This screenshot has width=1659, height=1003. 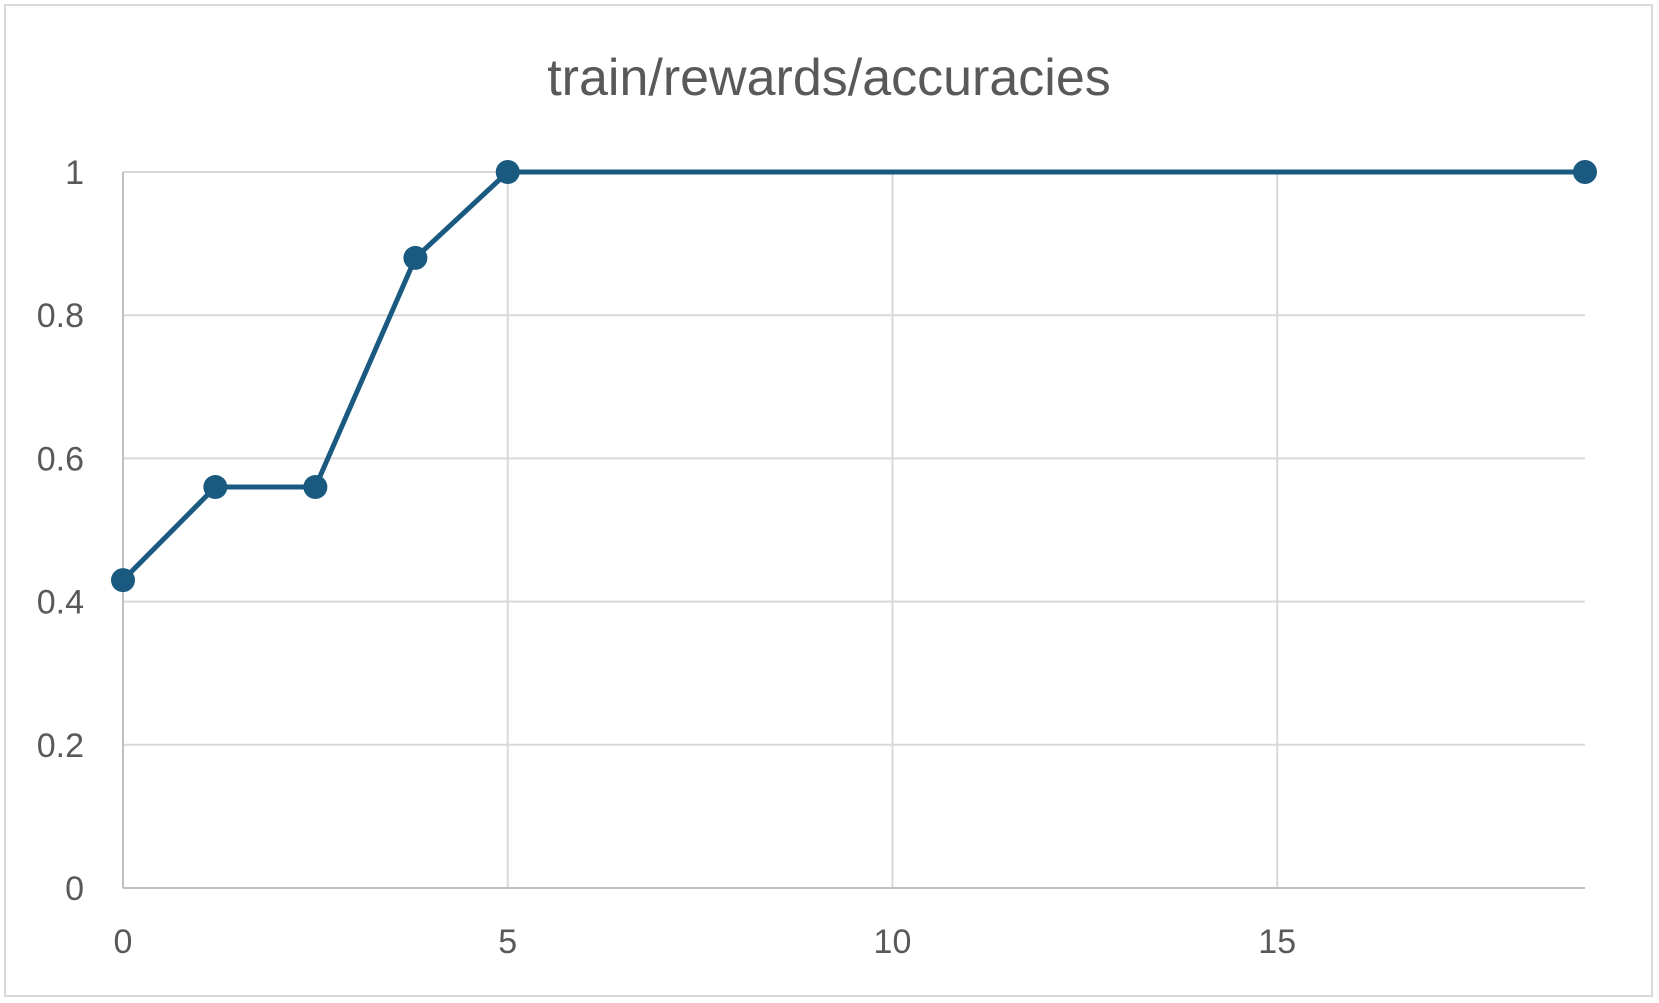 What do you see at coordinates (60, 531) in the screenshot?
I see `y-tick-labels: 0 0.2 0.4 0.6 0.8 1` at bounding box center [60, 531].